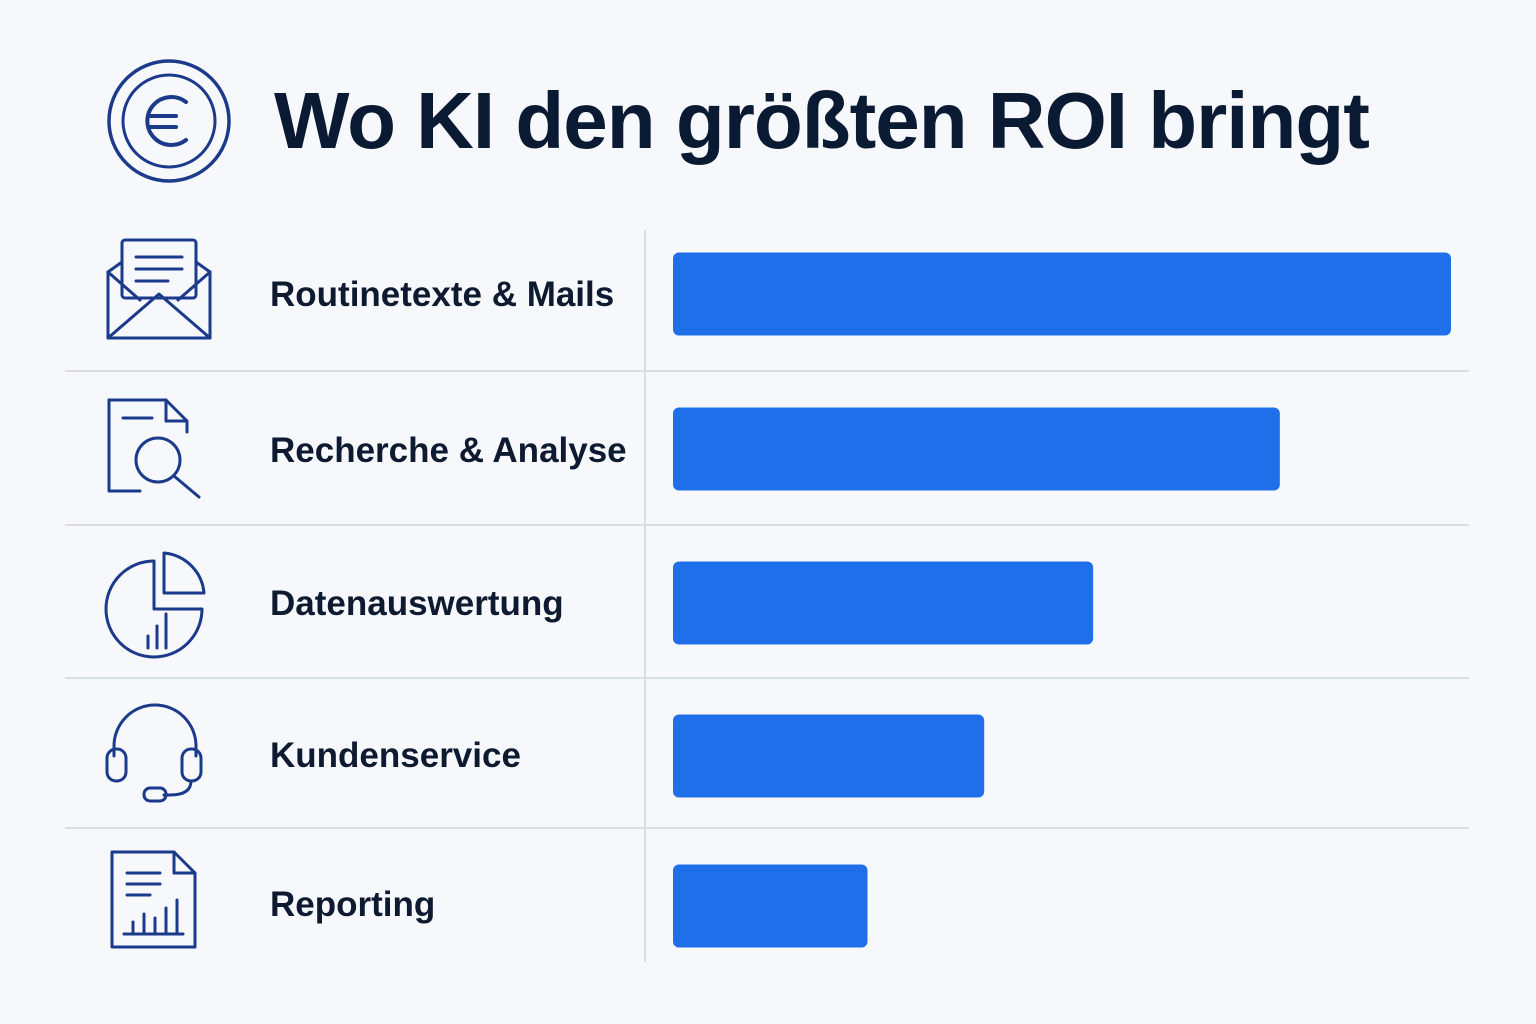 The width and height of the screenshot is (1536, 1024). I want to click on document-search-icon, so click(154, 448).